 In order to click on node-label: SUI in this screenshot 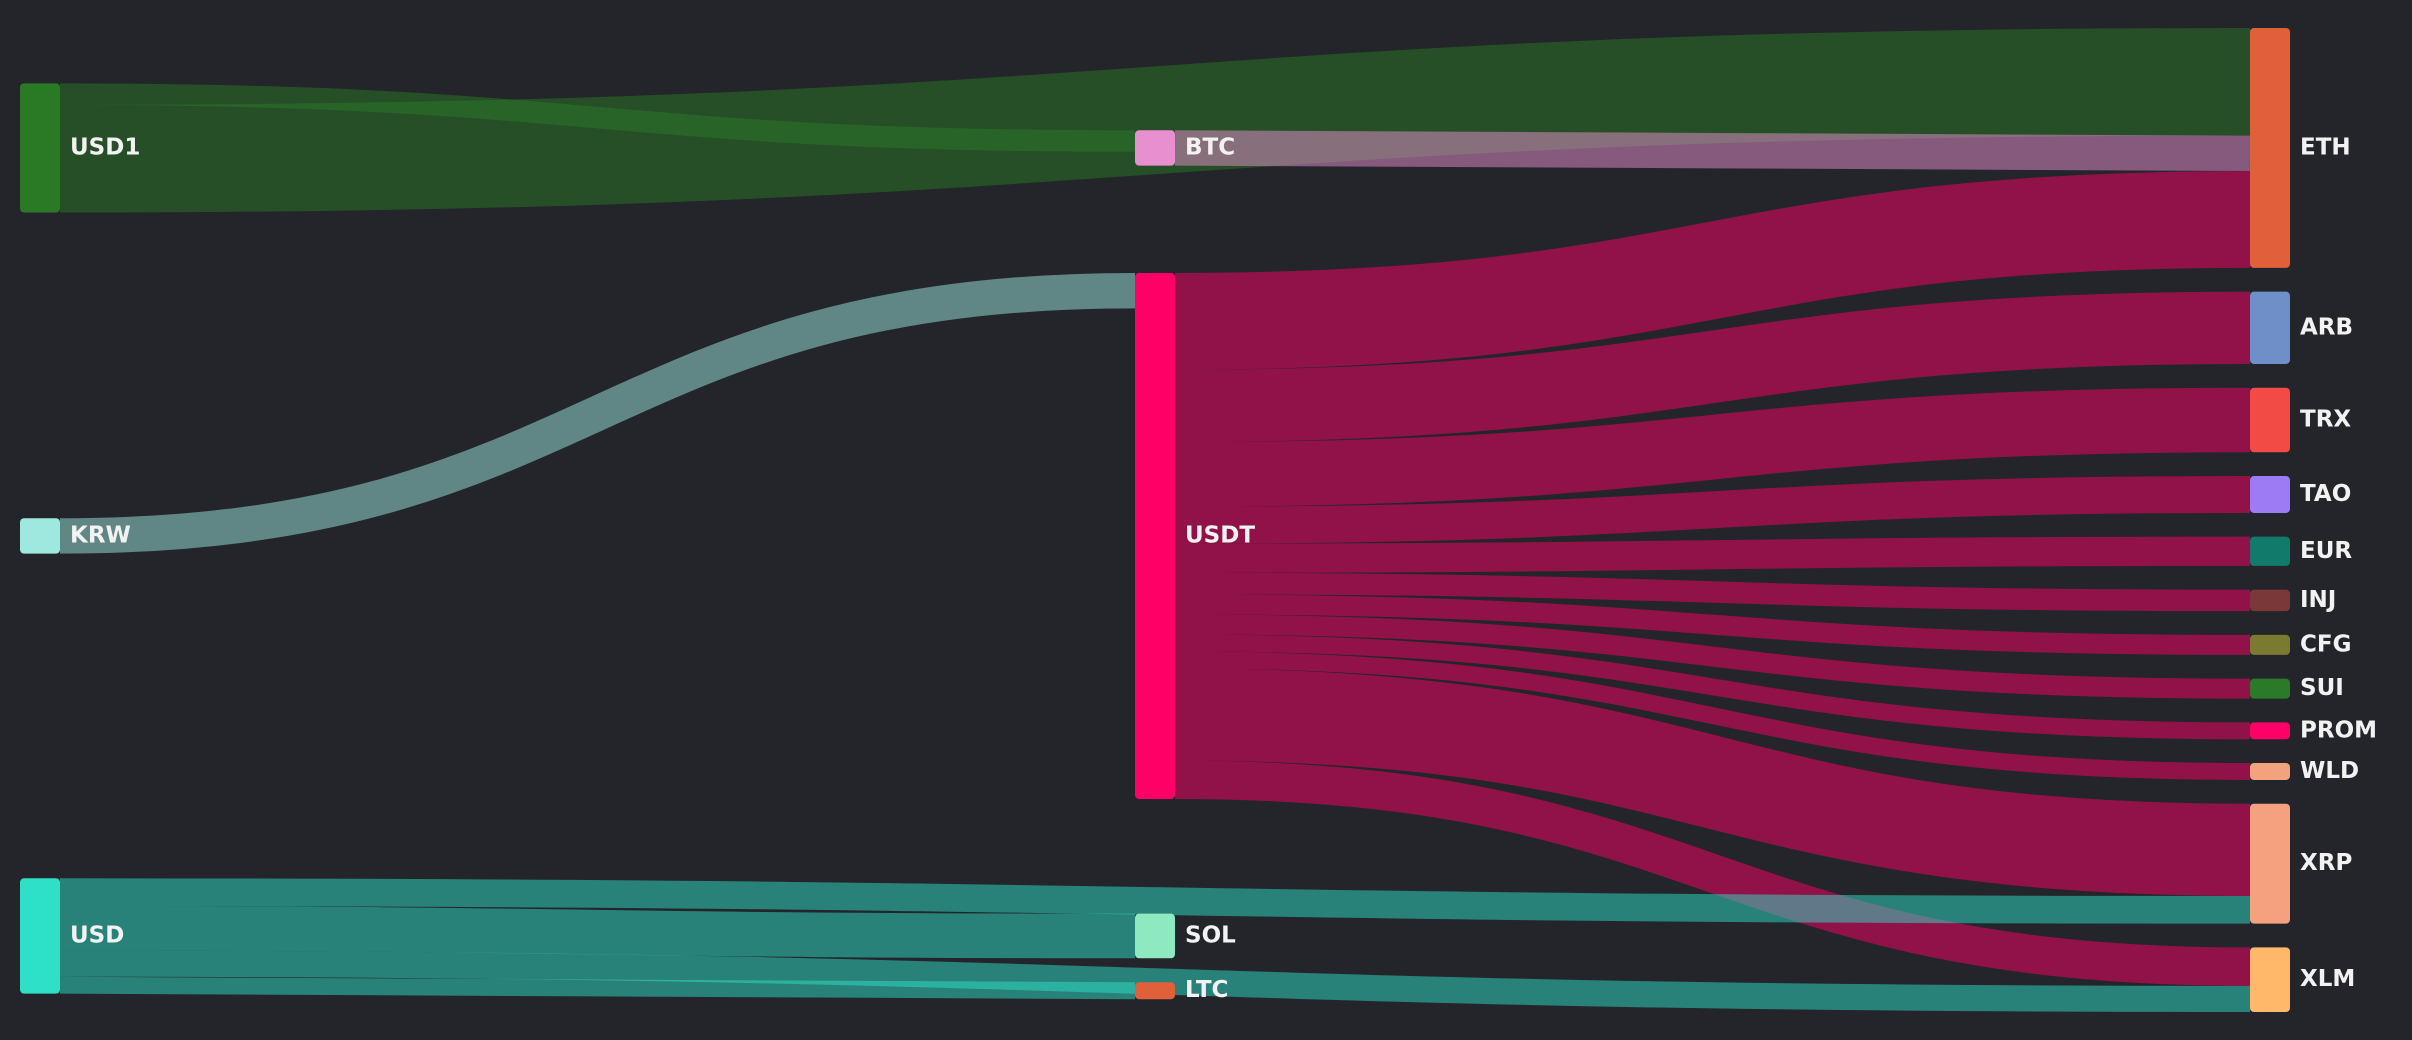, I will do `click(2322, 688)`.